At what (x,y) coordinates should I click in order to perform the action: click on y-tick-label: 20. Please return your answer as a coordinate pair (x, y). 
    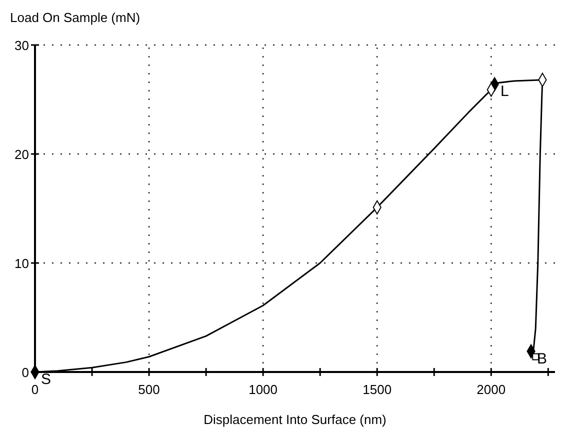
    Looking at the image, I should click on (21, 154).